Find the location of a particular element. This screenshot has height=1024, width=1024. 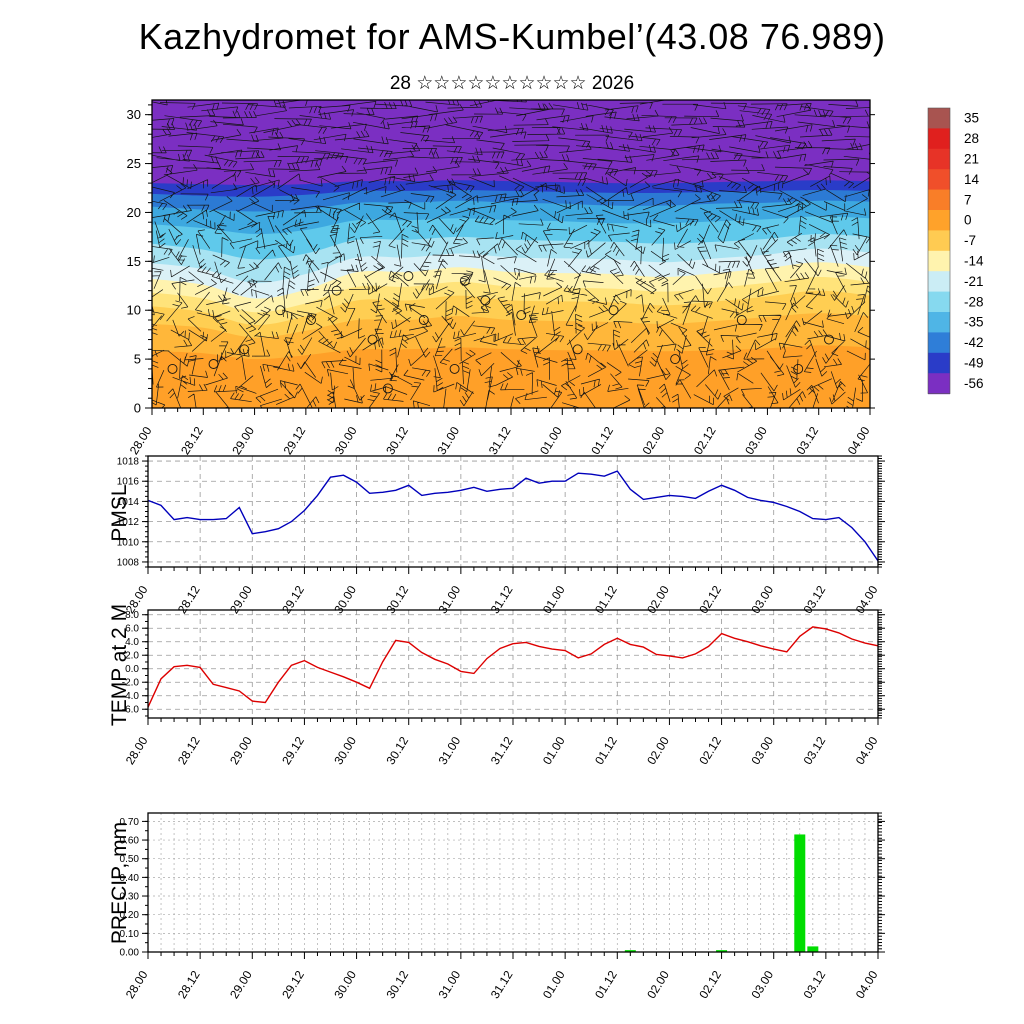

svg-text: -56 is located at coordinates (974, 383).